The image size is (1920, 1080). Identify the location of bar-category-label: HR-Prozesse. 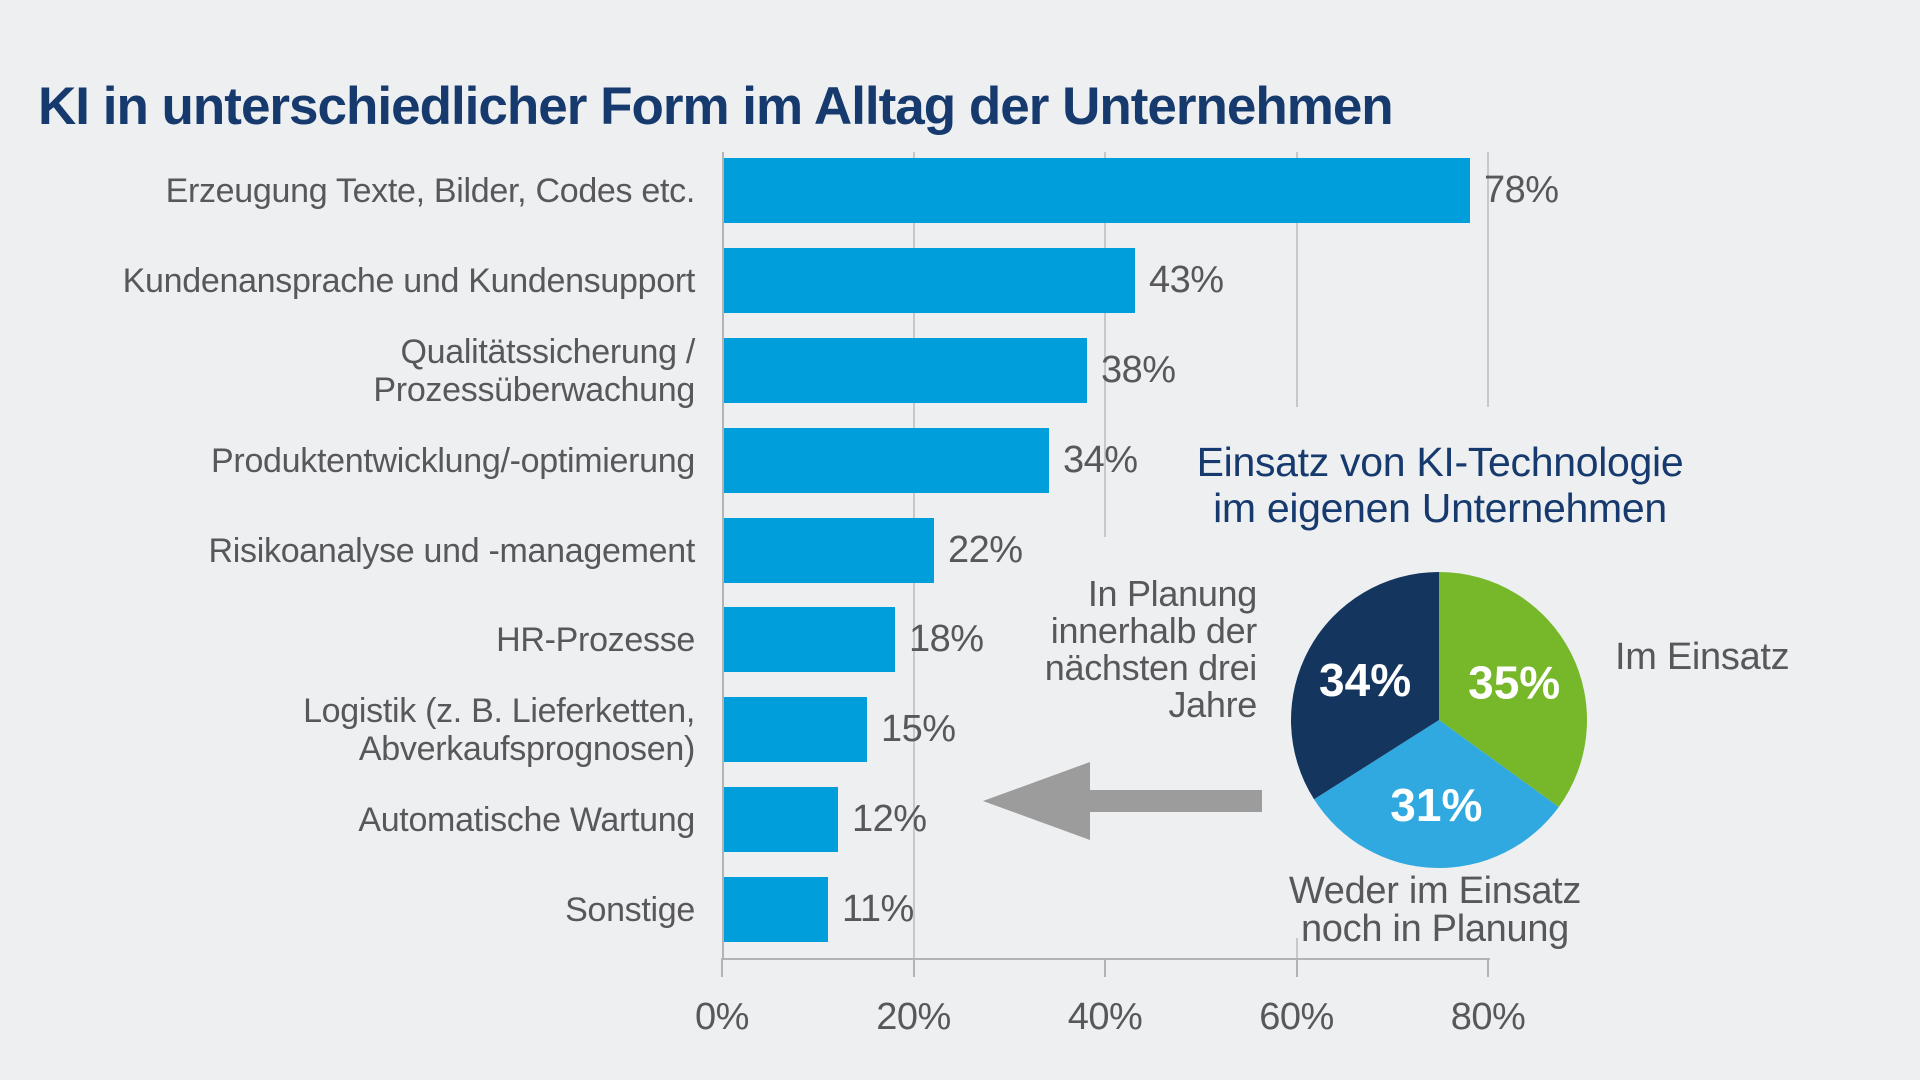
(595, 639).